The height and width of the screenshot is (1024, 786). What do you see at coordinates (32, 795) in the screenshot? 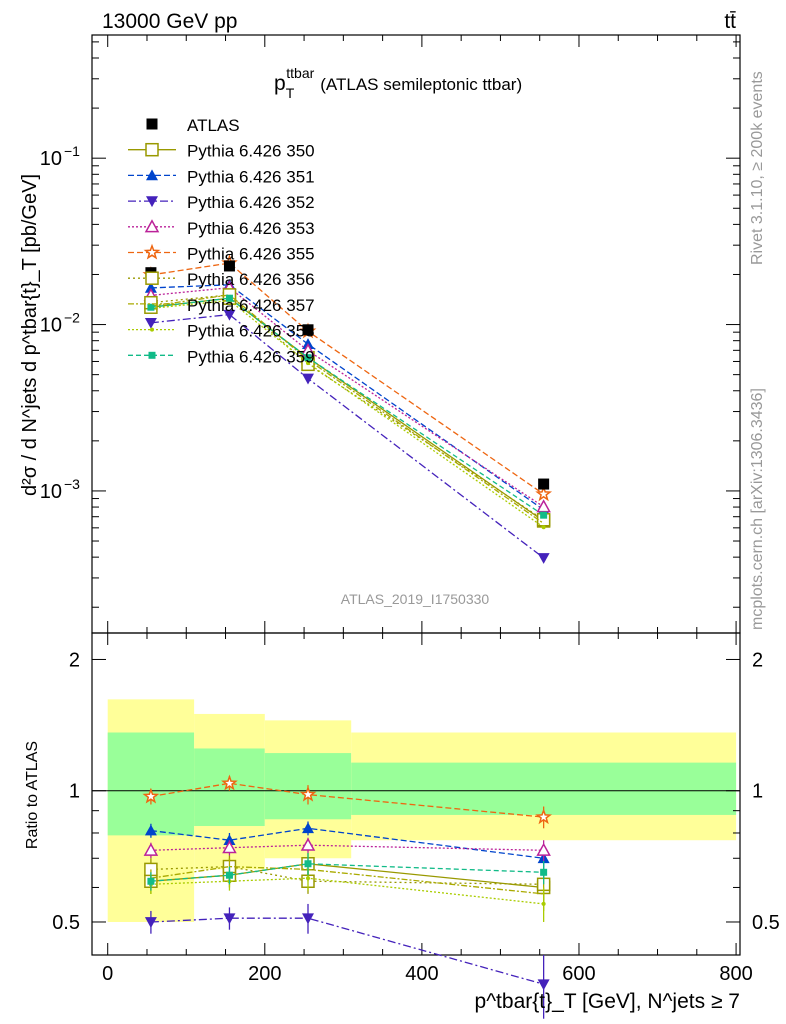
I see `y-axis-label-ratio: Ratio to ATLAS` at bounding box center [32, 795].